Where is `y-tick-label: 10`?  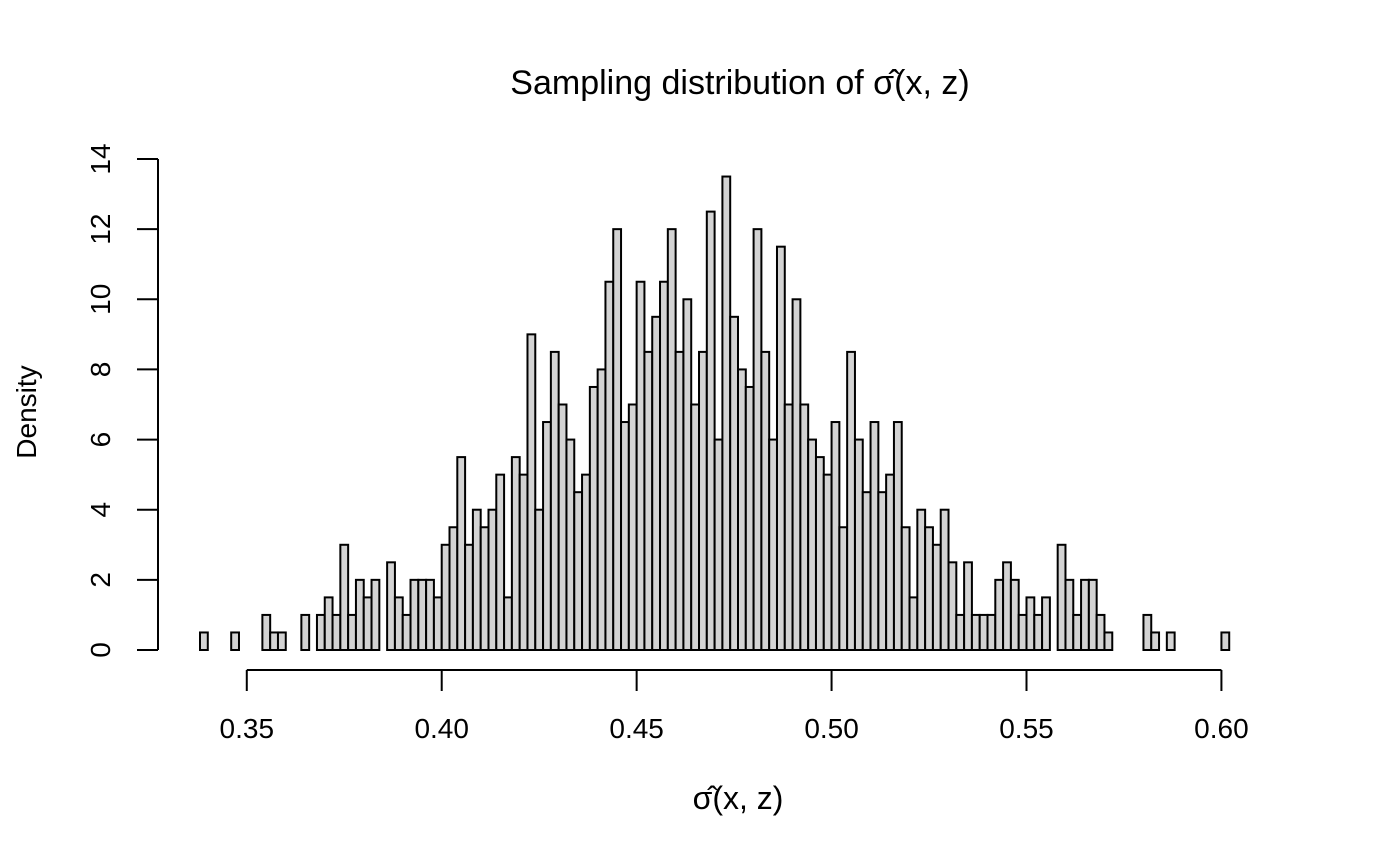
y-tick-label: 10 is located at coordinates (100, 299).